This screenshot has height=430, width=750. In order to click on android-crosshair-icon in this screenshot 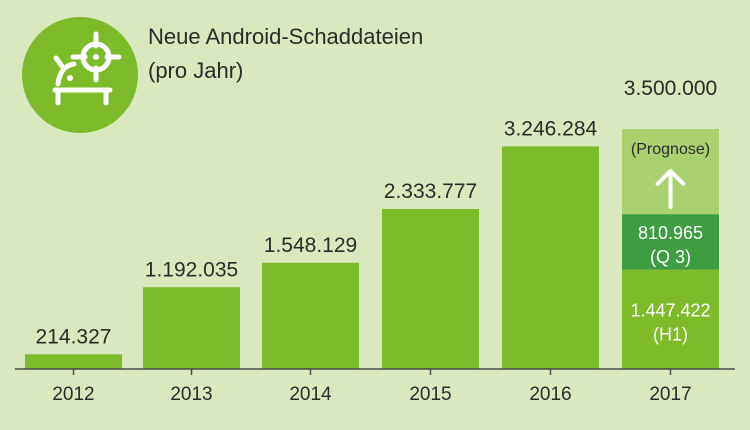, I will do `click(80, 75)`.